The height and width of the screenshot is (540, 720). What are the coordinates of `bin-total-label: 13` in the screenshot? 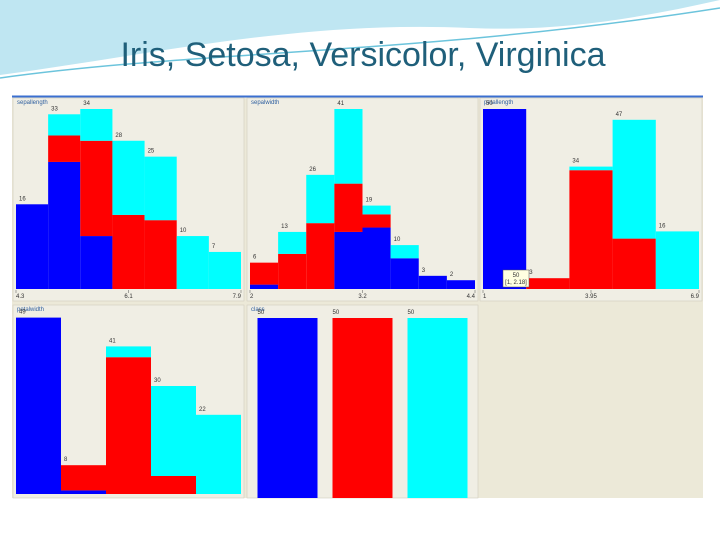 It's located at (284, 227).